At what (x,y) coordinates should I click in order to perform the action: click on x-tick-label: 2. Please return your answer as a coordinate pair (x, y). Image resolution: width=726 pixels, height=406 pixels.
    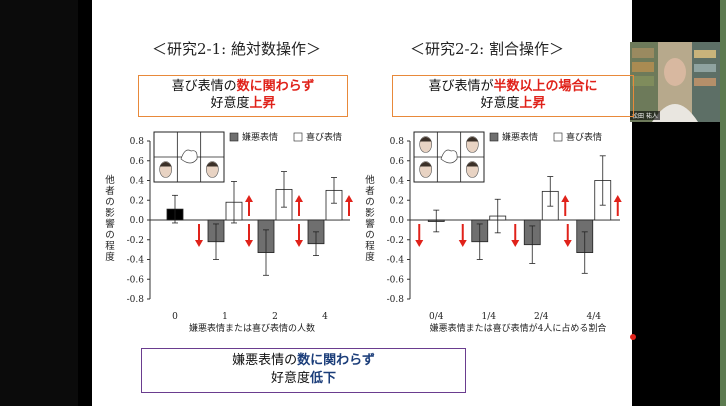
    Looking at the image, I should click on (275, 317).